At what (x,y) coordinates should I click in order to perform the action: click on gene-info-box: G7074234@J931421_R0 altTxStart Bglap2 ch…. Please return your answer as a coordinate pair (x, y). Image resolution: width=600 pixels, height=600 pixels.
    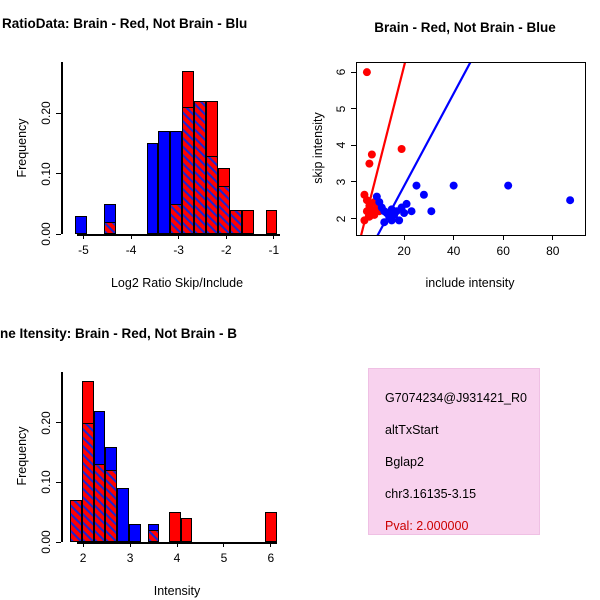
    Looking at the image, I should click on (454, 451).